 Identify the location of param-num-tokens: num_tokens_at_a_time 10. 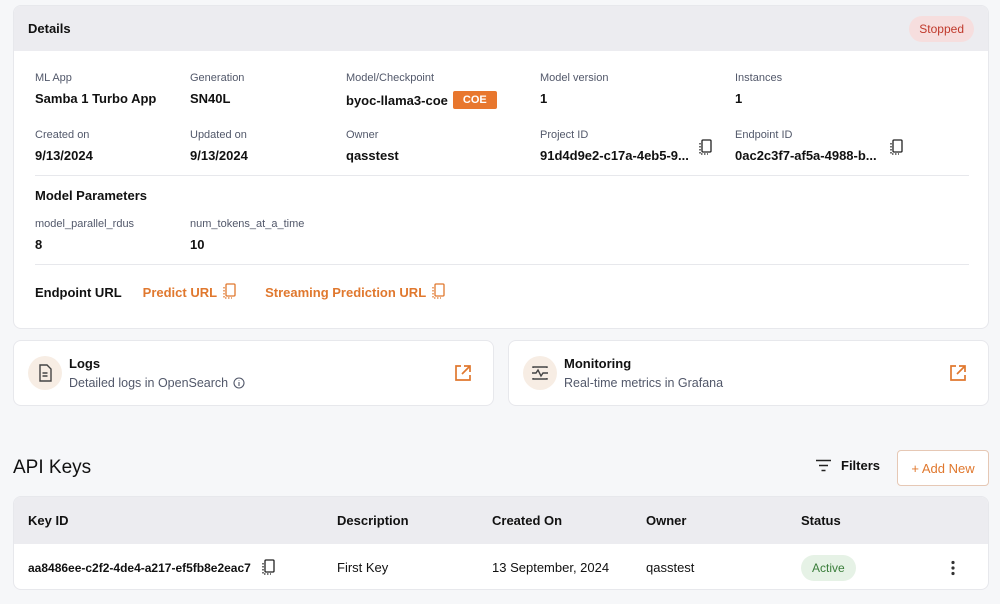
(247, 235).